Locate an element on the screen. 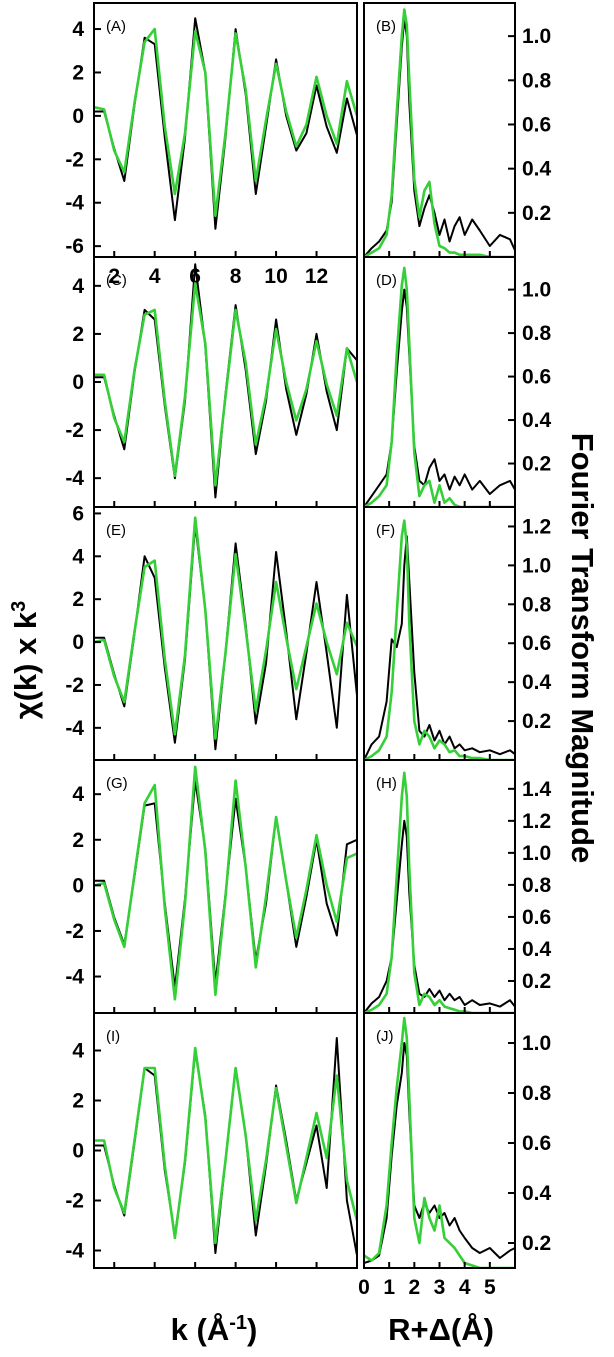  panel-b: (B) 1.0 0.8 0.6 0.4 0.2 is located at coordinates (457, 130).